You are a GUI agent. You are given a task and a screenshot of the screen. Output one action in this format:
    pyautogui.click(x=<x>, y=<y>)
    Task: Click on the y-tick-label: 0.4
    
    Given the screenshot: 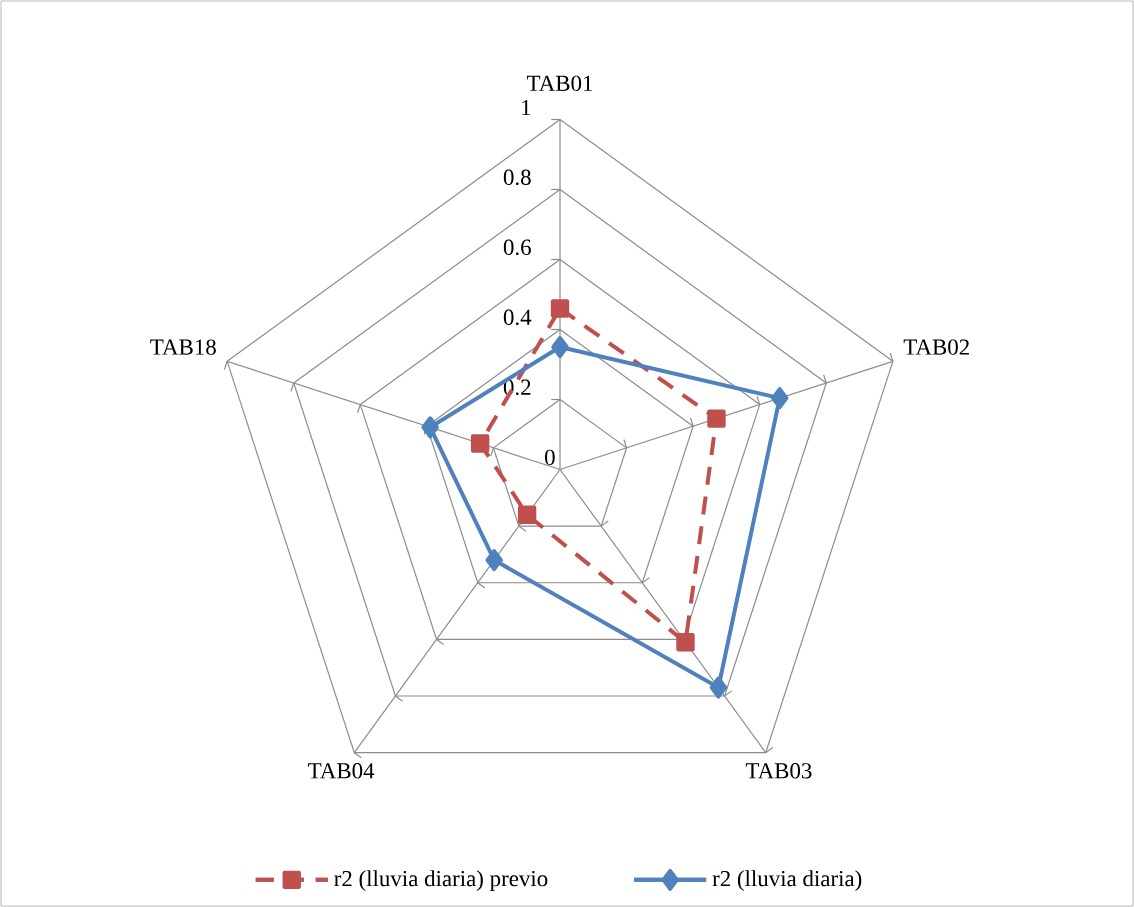 What is the action you would take?
    pyautogui.click(x=517, y=317)
    